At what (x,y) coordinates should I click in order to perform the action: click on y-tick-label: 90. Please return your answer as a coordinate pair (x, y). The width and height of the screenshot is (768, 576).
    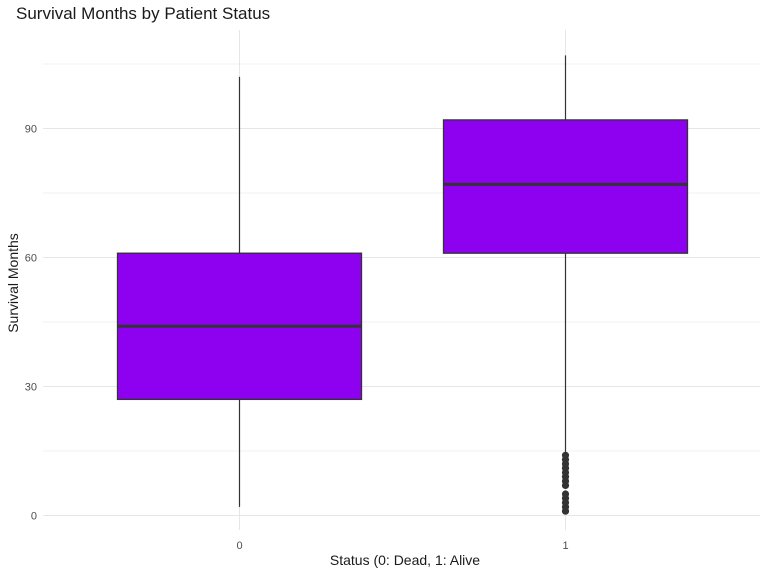
    Looking at the image, I should click on (31, 130).